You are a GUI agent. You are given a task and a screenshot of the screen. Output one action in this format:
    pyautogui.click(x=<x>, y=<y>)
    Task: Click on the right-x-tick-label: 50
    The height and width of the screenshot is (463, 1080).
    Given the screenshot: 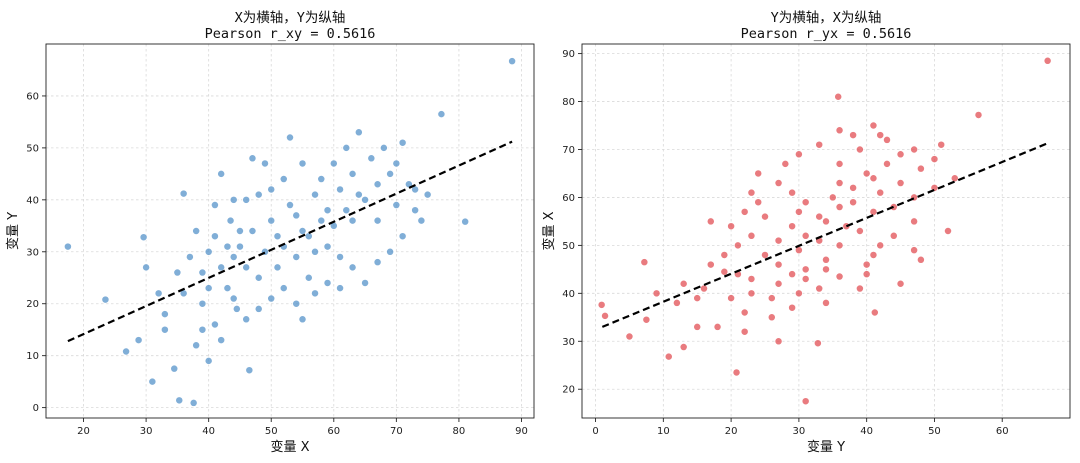 What is the action you would take?
    pyautogui.click(x=934, y=431)
    